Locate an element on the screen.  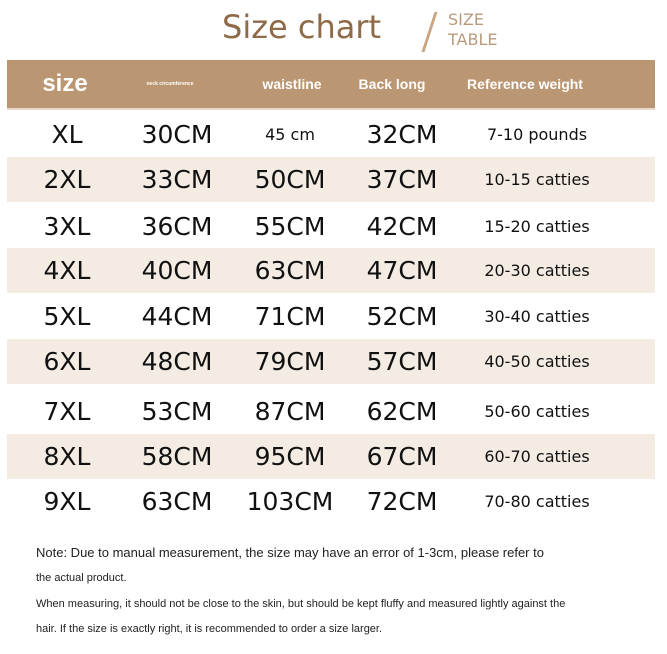
slash-divider is located at coordinates (429, 32).